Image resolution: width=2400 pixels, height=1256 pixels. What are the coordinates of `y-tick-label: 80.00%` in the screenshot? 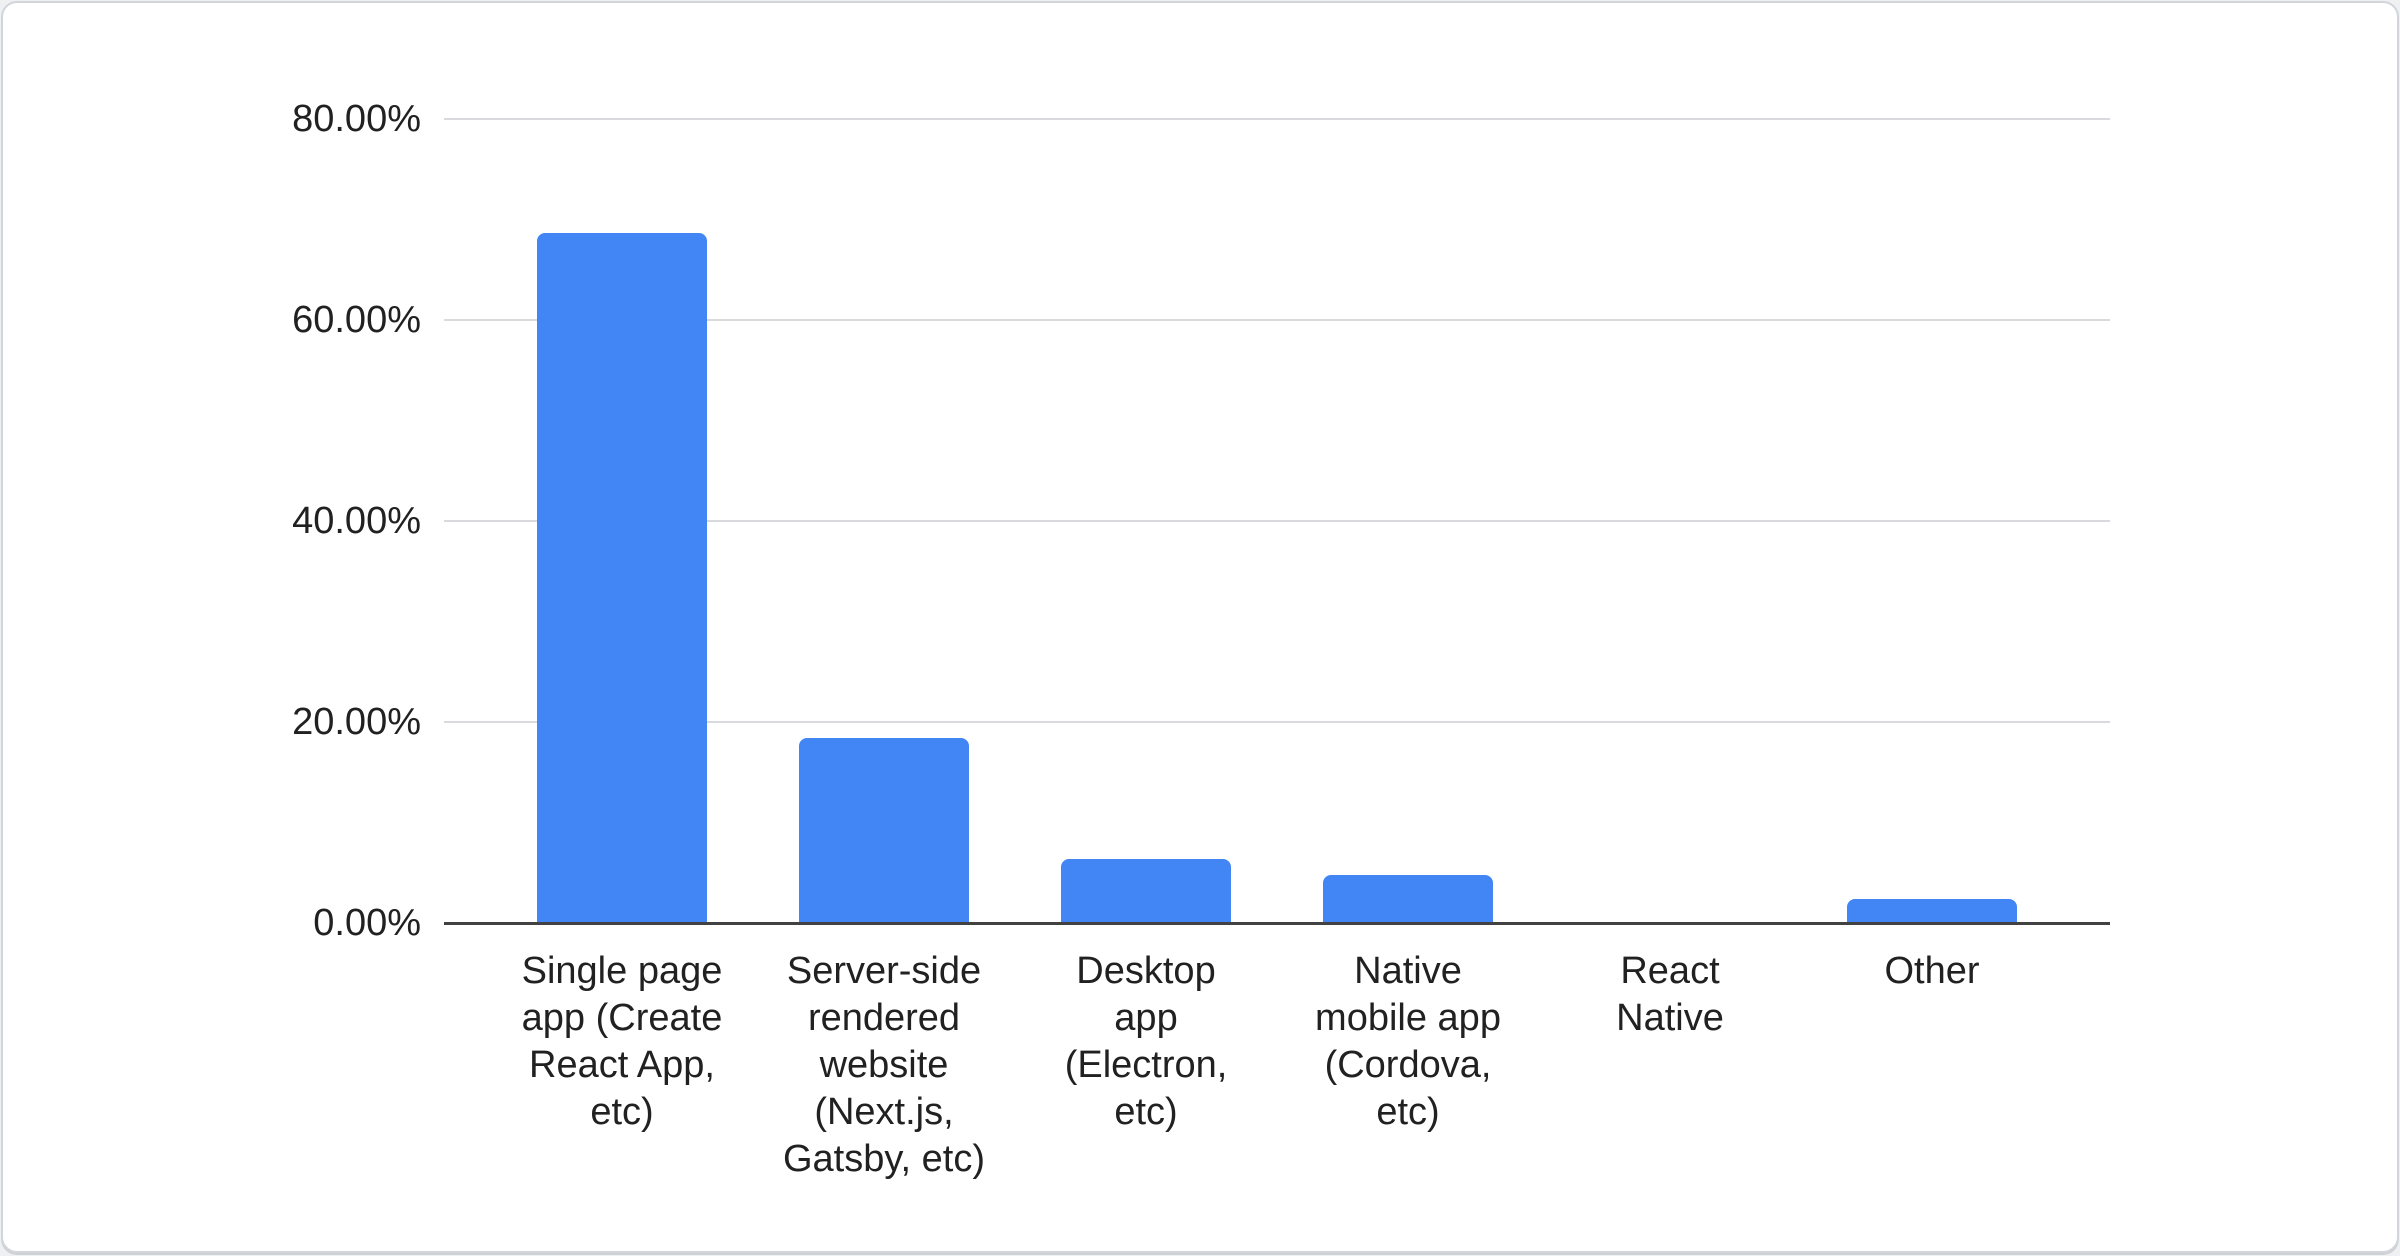 It's located at (356, 119).